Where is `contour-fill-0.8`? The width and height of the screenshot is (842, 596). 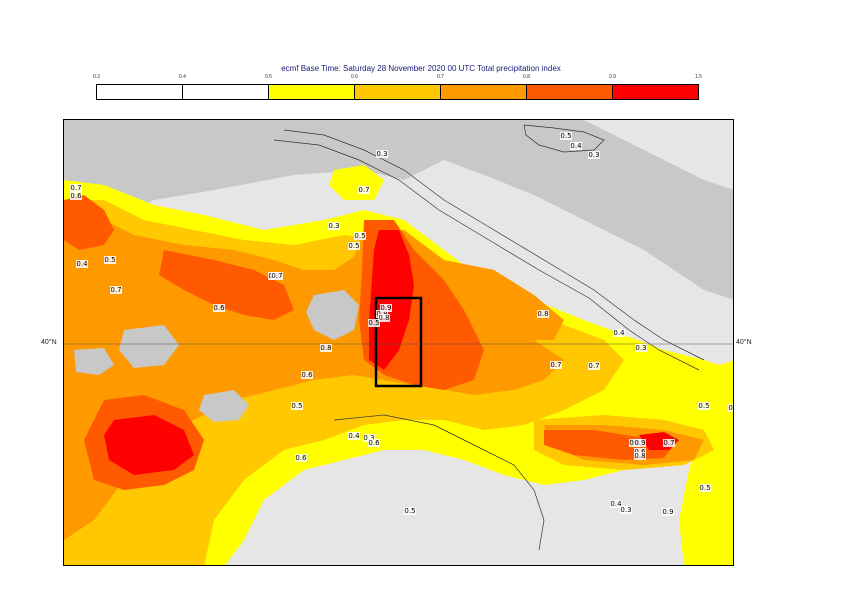 contour-fill-0.8 is located at coordinates (89, 222).